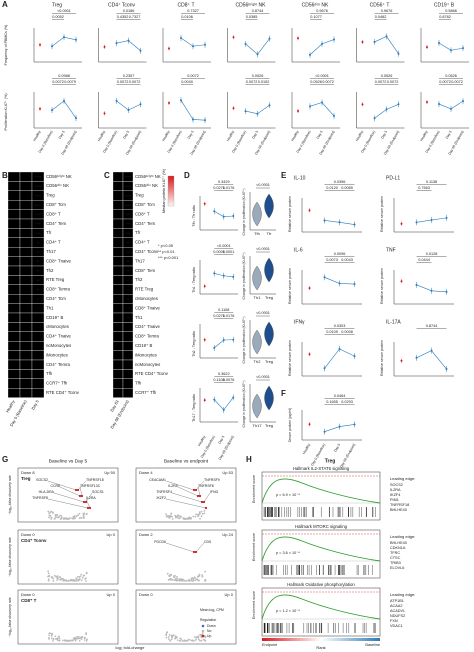 The height and width of the screenshot is (652, 474). Describe the element at coordinates (6, 111) in the screenshot. I see `y-label: Proliferation Ki-67⁺ (%)` at that location.